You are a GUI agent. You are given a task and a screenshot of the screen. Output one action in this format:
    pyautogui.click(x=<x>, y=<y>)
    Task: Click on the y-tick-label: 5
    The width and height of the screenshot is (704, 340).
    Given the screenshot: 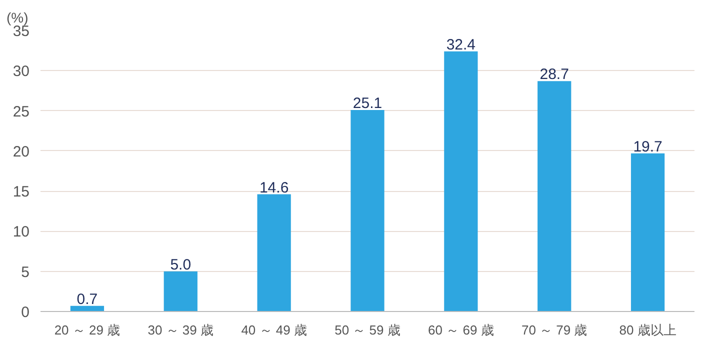 What is the action you would take?
    pyautogui.click(x=25, y=272)
    